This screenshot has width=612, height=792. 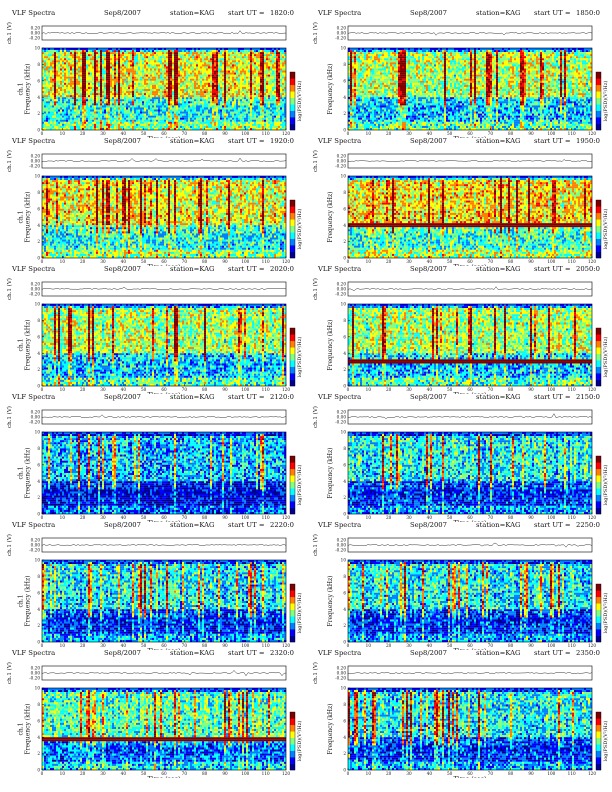 What do you see at coordinates (588, 397) in the screenshot?
I see `panel-start-ut: 2150:0` at bounding box center [588, 397].